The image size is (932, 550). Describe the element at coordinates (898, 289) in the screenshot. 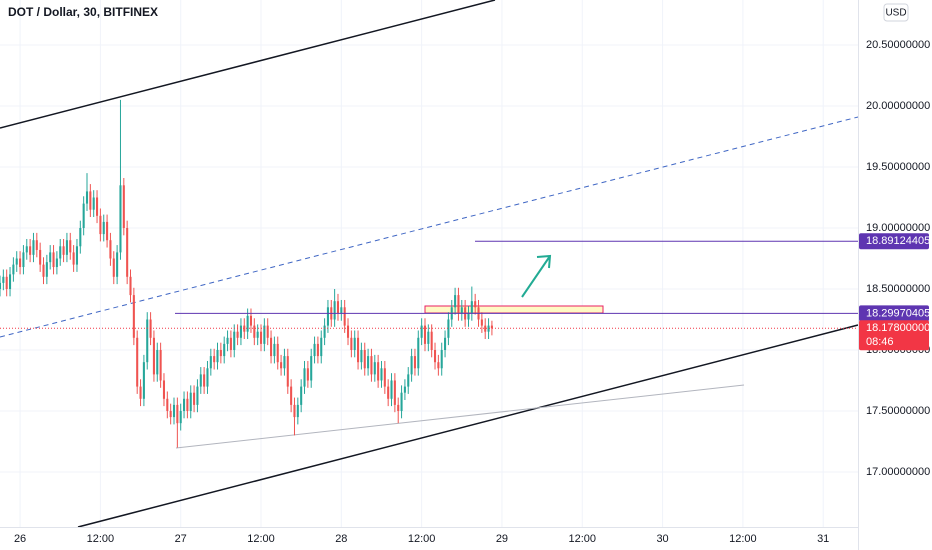

I see `y-tick-label: 18.50000000` at that location.